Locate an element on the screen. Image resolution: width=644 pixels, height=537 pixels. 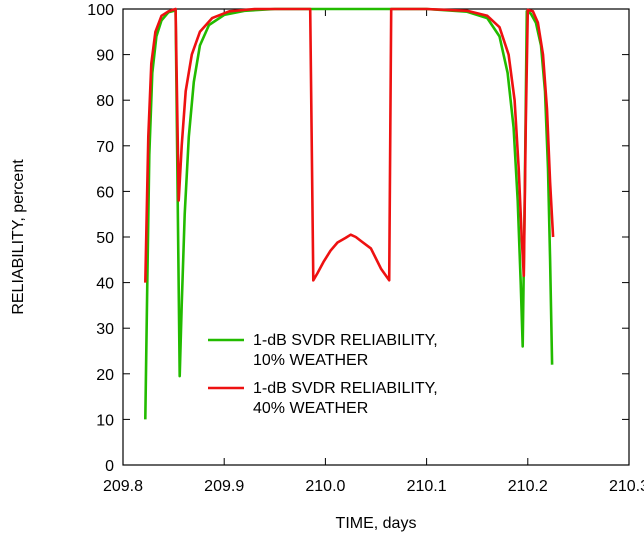
y-tick-label: 50 is located at coordinates (105, 238).